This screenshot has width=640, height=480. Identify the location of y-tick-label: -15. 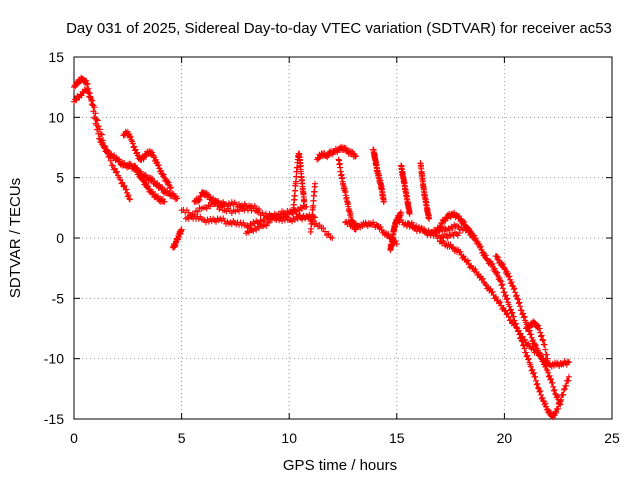
(54, 419).